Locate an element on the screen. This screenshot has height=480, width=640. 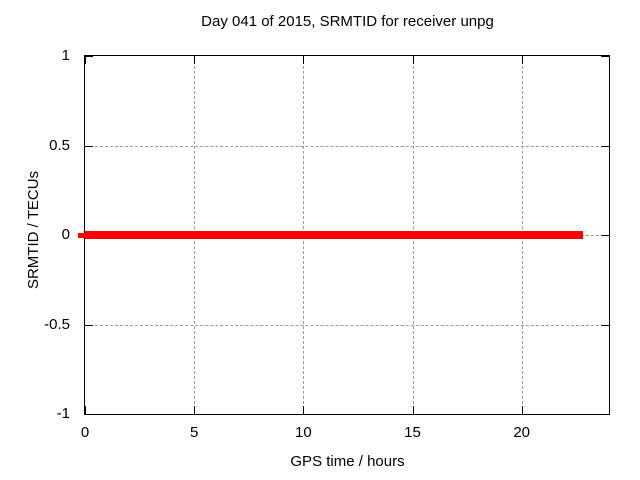
x-tick-label: 10 is located at coordinates (303, 432).